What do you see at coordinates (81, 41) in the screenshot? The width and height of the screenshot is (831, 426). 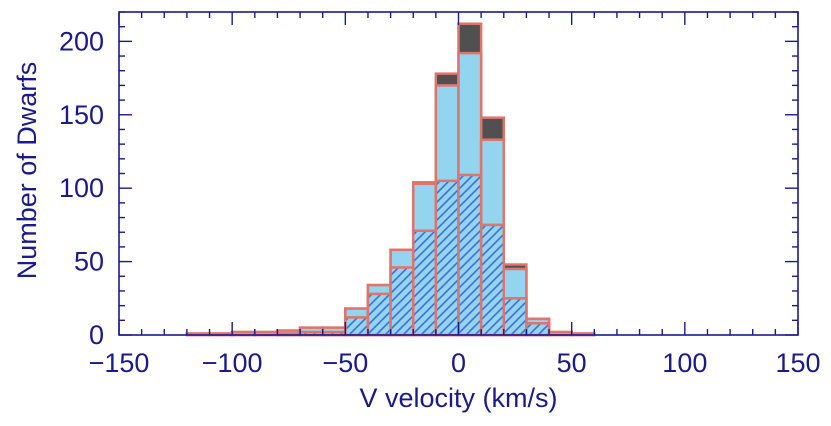 I see `y-tick-label: 200` at bounding box center [81, 41].